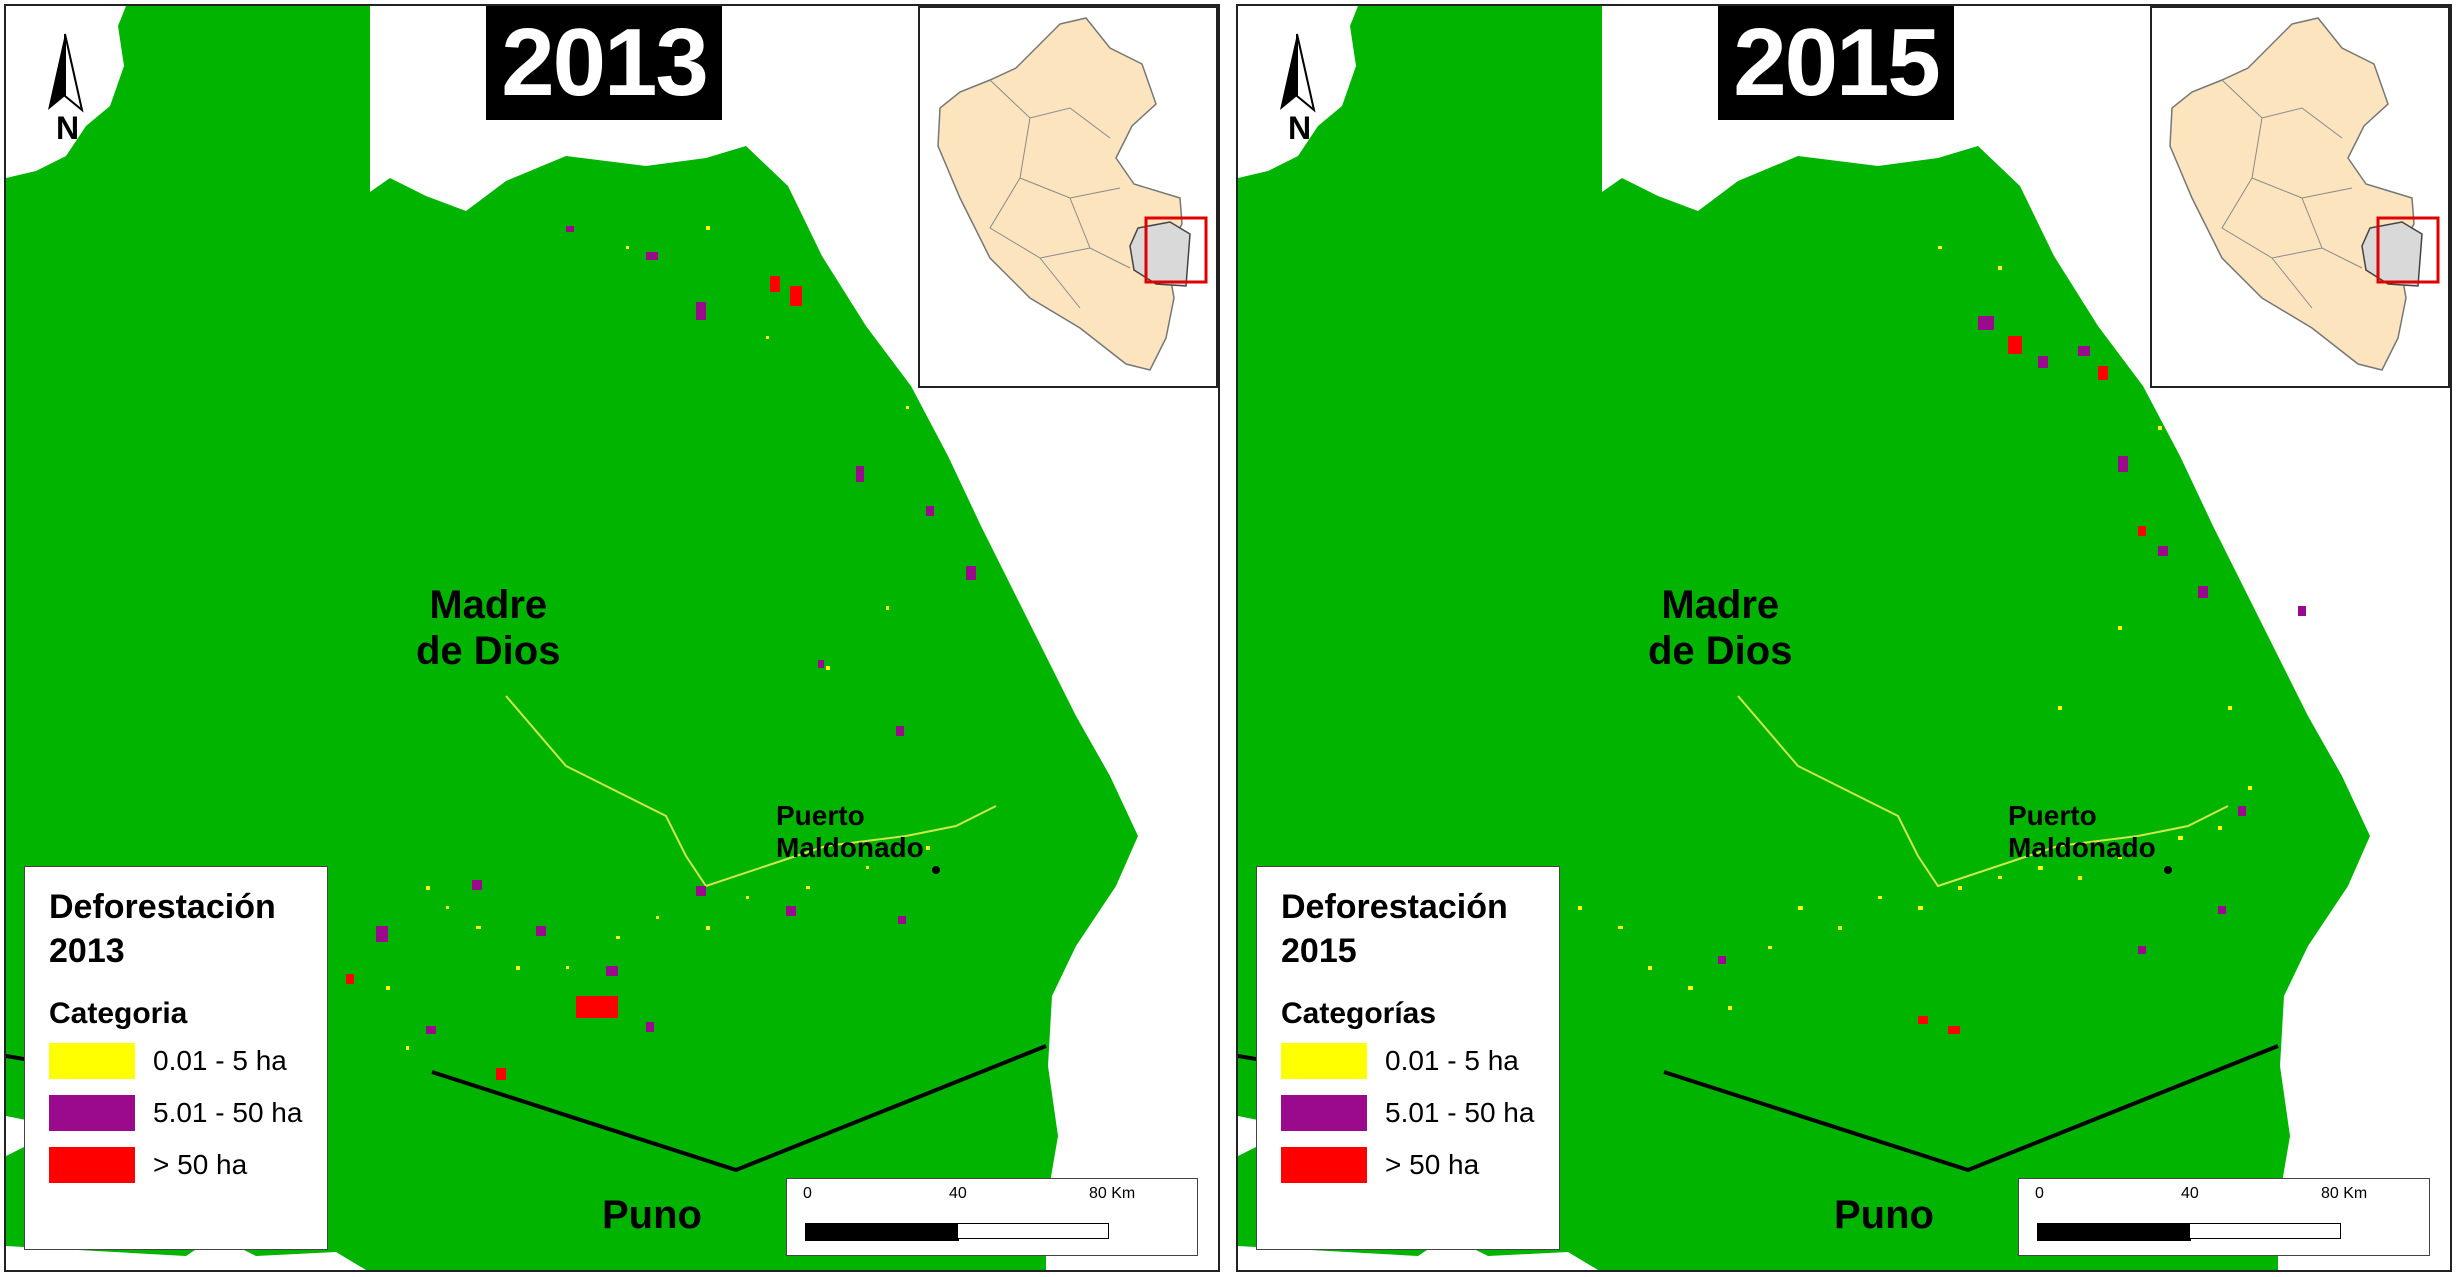 The image size is (2456, 1277). I want to click on legend-title: Deforestación 2013, so click(162, 929).